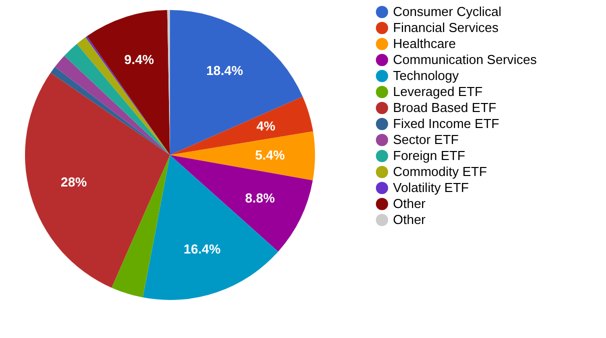 Image resolution: width=606 pixels, height=338 pixels. What do you see at coordinates (446, 27) in the screenshot?
I see `legend-label: Financial Services` at bounding box center [446, 27].